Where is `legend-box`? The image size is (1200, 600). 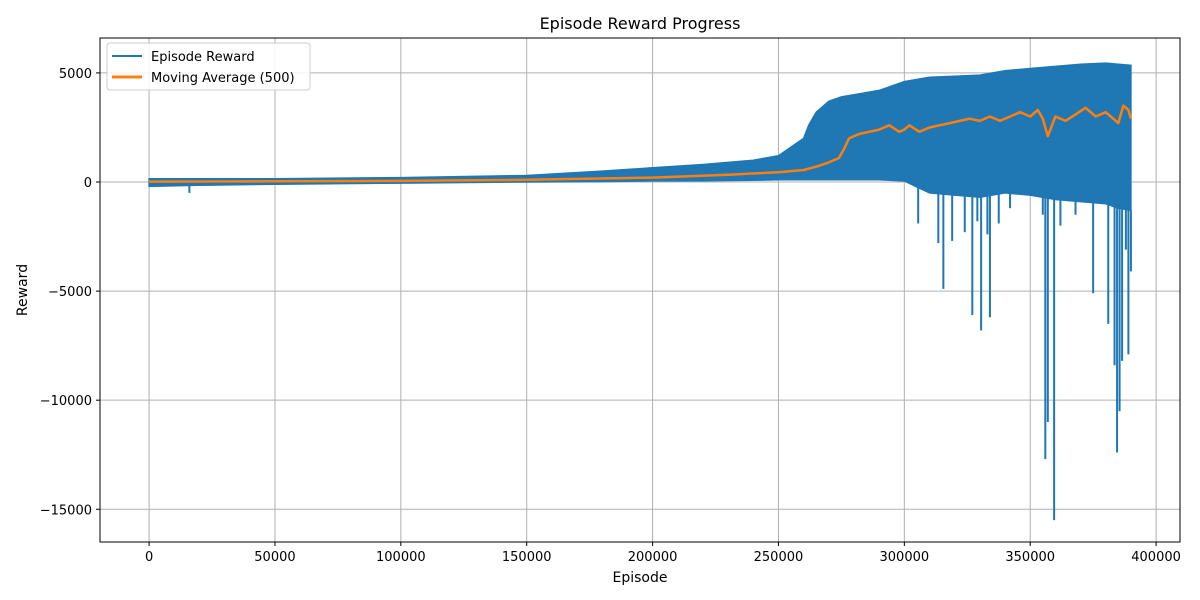
legend-box is located at coordinates (208, 66).